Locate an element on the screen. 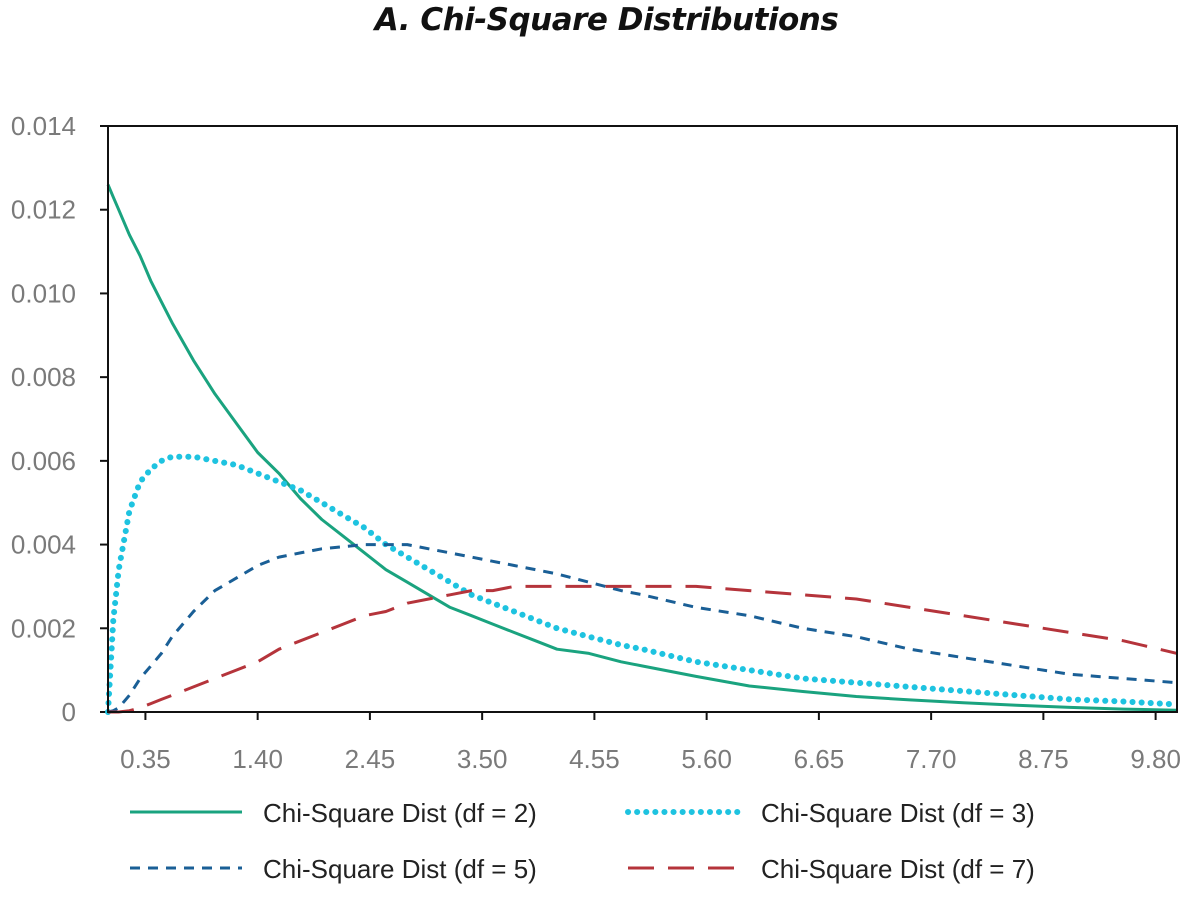 The width and height of the screenshot is (1188, 924). y-tick-label: 0 is located at coordinates (69, 712).